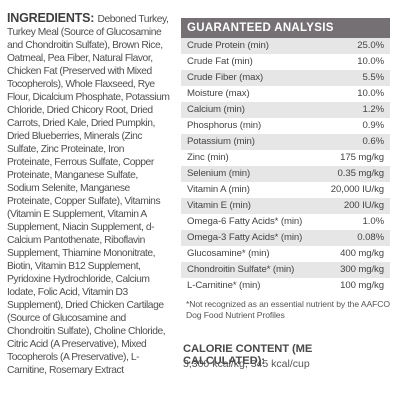 The width and height of the screenshot is (400, 400). I want to click on nutrient-value: 0.35 mg/kg, so click(361, 173).